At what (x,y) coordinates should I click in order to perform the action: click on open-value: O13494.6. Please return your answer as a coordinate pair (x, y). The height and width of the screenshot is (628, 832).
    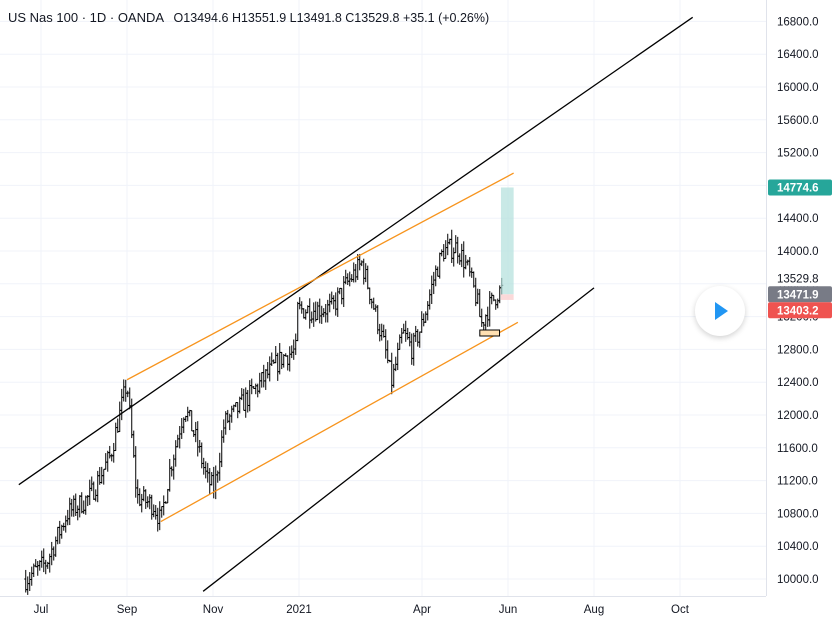
    Looking at the image, I should click on (201, 18).